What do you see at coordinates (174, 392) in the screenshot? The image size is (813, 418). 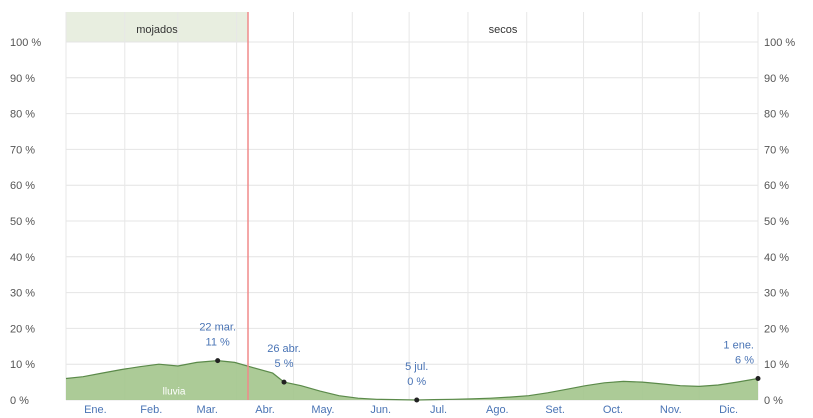 I see `area-label: lluvia` at bounding box center [174, 392].